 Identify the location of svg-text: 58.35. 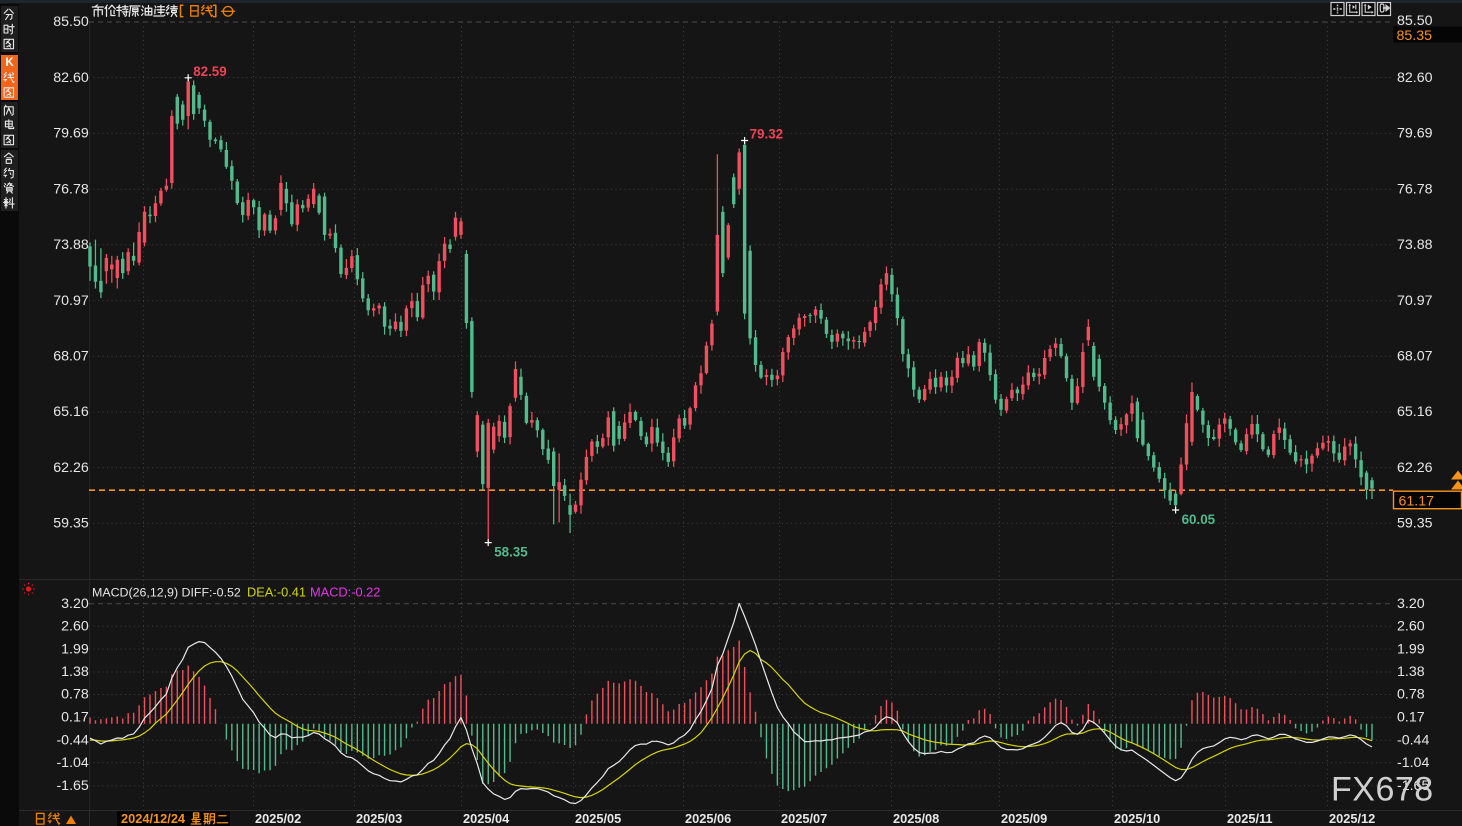
(511, 552).